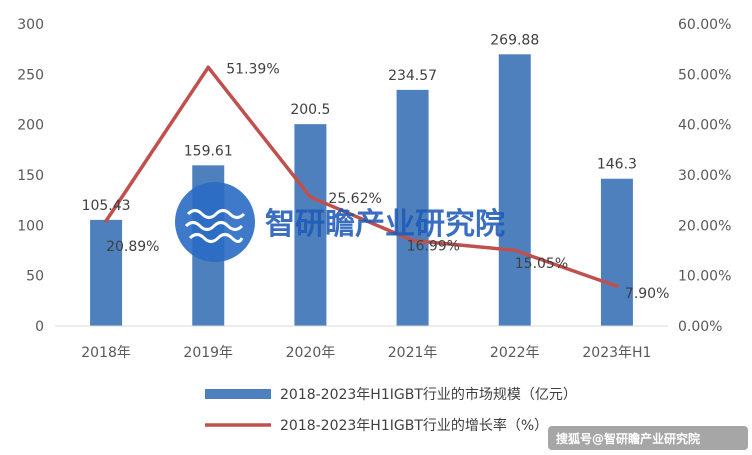 This screenshot has width=752, height=455. Describe the element at coordinates (39, 327) in the screenshot. I see `left-tick-label: 0` at that location.